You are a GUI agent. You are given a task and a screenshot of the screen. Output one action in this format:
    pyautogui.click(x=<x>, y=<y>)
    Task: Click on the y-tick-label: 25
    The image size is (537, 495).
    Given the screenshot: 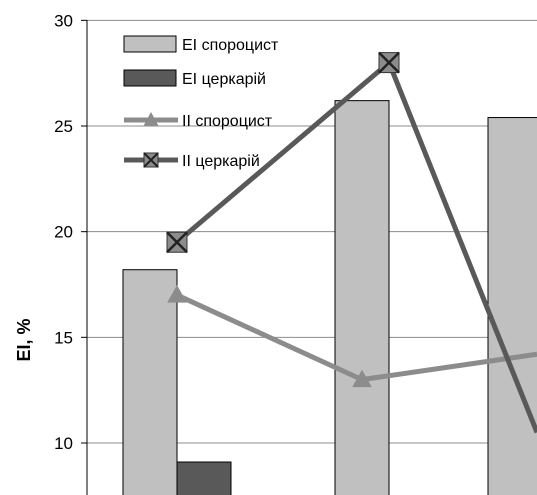 What is the action you would take?
    pyautogui.click(x=63, y=126)
    